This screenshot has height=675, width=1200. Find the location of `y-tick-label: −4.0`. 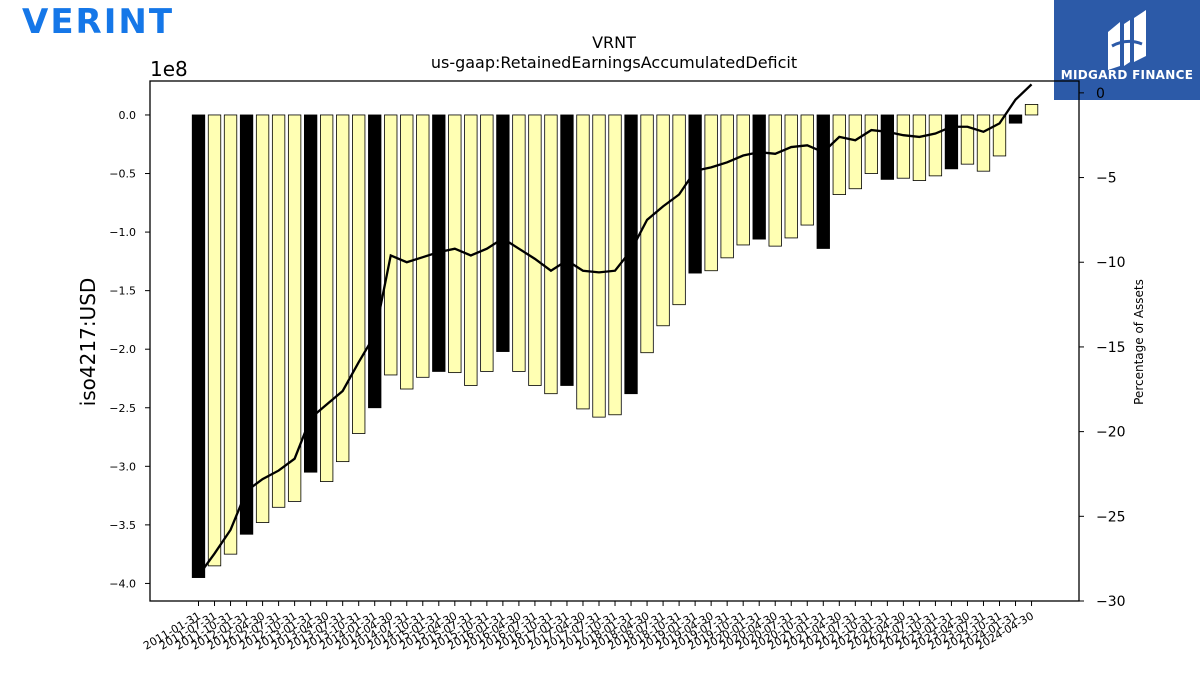

y-tick-label: −4.0 is located at coordinates (122, 583).